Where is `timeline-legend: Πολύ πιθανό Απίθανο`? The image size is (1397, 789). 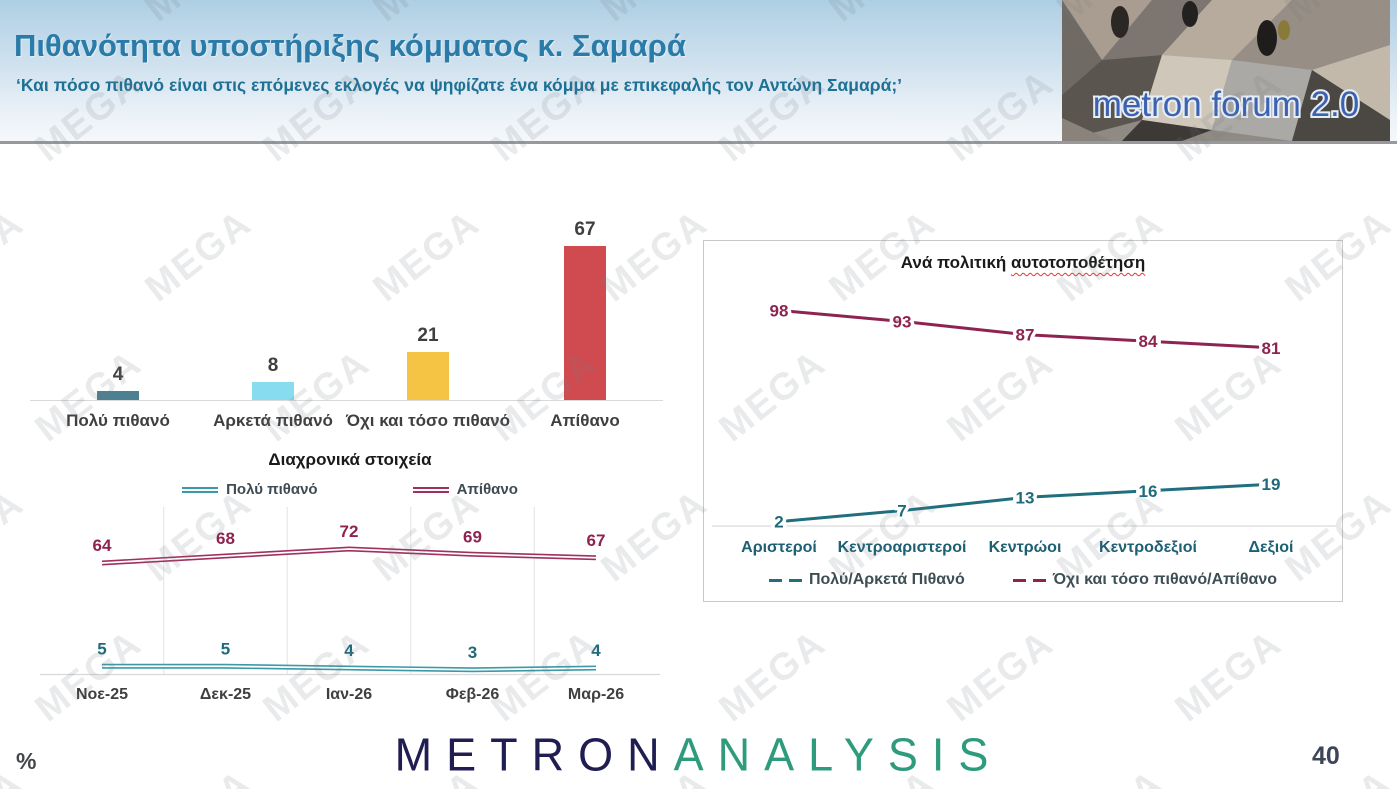
timeline-legend: Πολύ πιθανό Απίθανο is located at coordinates (350, 489).